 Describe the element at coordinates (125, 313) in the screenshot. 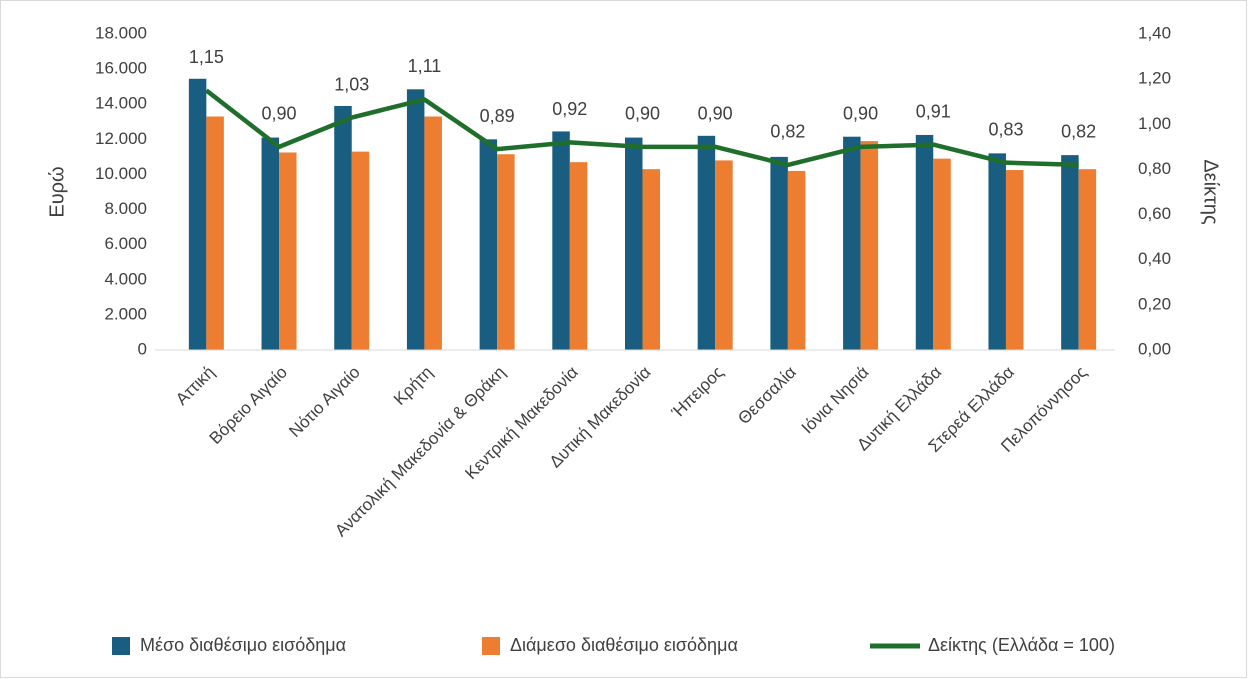

I see `y-tick-label: 2.000` at that location.